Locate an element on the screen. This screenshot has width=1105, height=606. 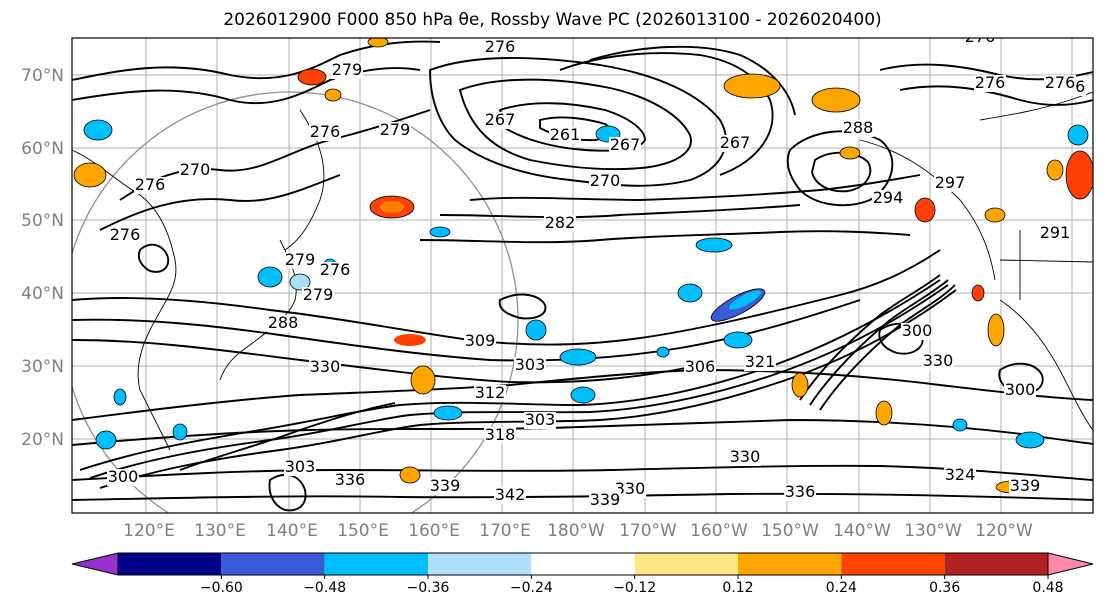
contour-label: 342 is located at coordinates (510, 494).